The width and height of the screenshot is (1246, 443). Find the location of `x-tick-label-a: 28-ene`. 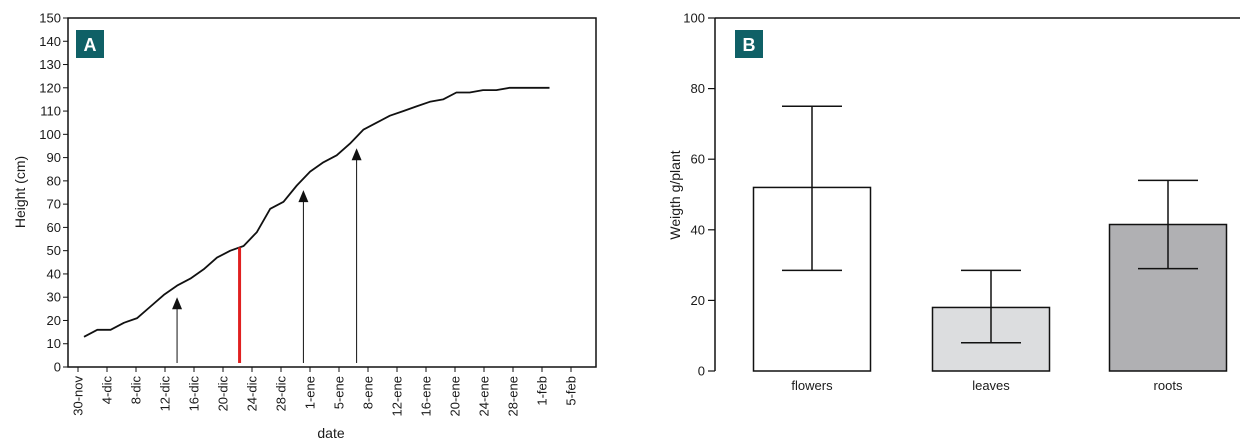

x-tick-label-a: 28-ene is located at coordinates (513, 396).